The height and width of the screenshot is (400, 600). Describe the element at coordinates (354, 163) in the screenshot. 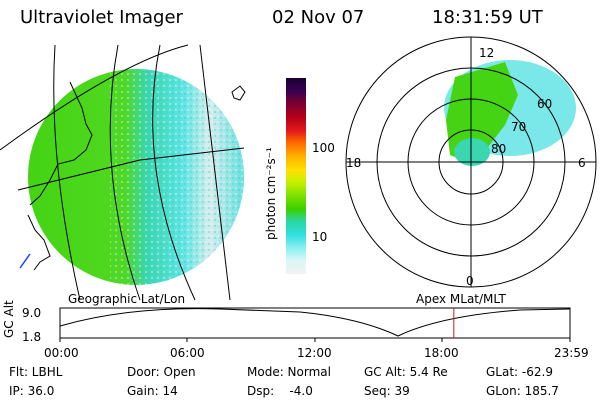

I see `mlt-label-18: 18` at that location.